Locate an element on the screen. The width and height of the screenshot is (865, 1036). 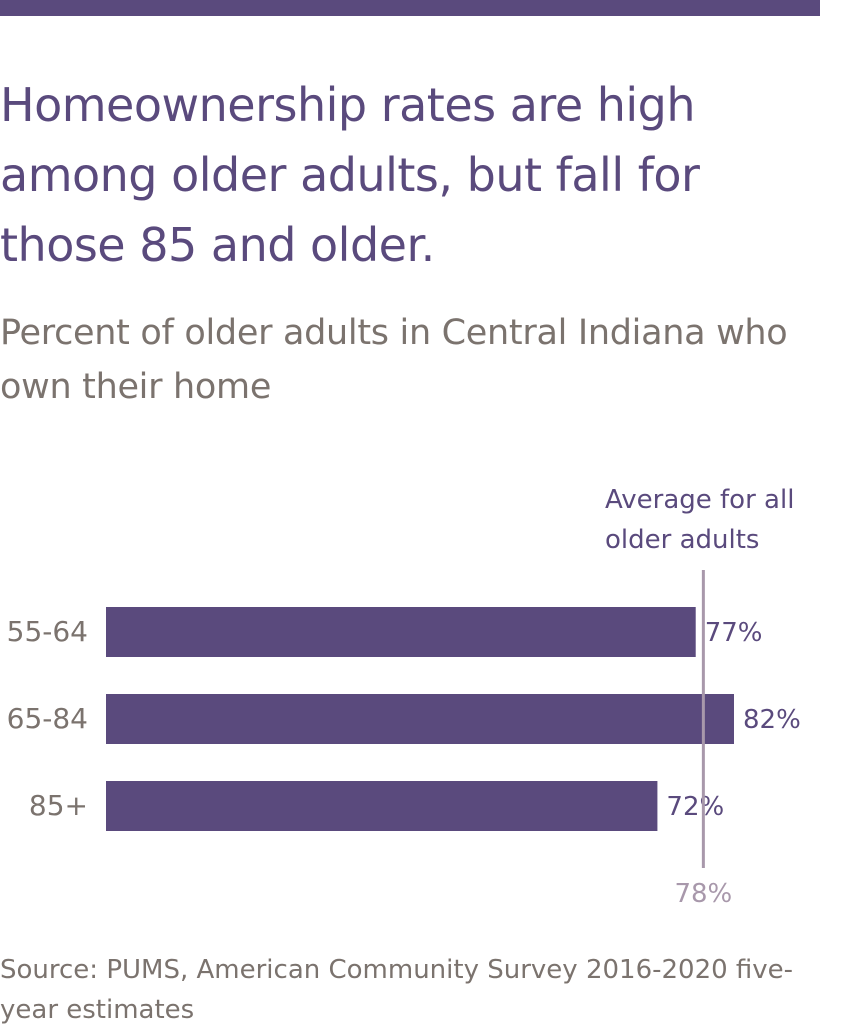
top-accent-bar is located at coordinates (410, 8).